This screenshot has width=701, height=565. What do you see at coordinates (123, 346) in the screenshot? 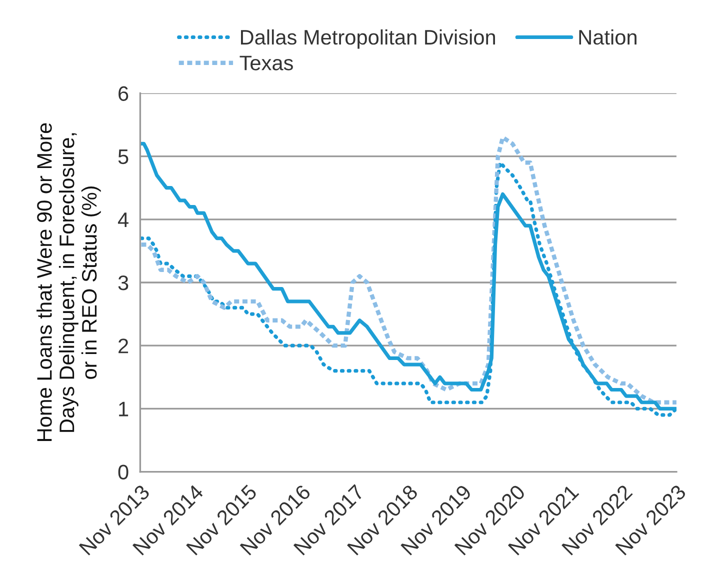
I see `y-tick-label: 2` at bounding box center [123, 346].